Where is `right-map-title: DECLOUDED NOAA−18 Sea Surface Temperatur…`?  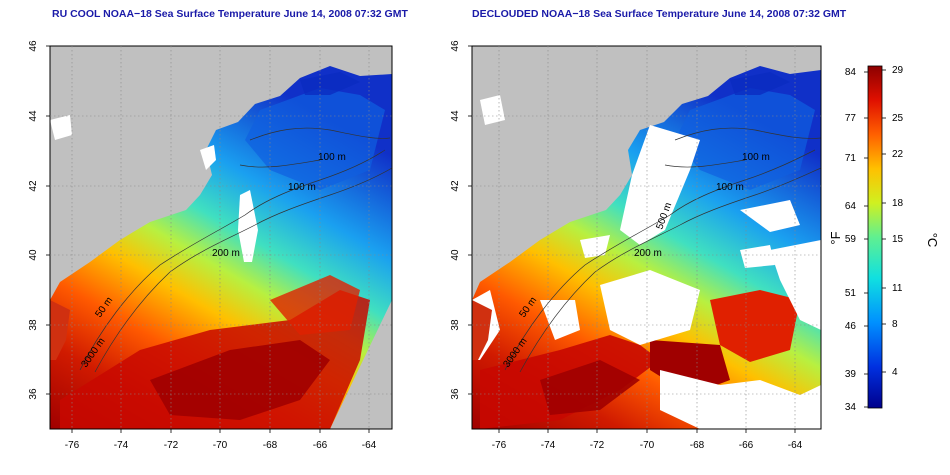 right-map-title: DECLOUDED NOAA−18 Sea Surface Temperatur… is located at coordinates (659, 14).